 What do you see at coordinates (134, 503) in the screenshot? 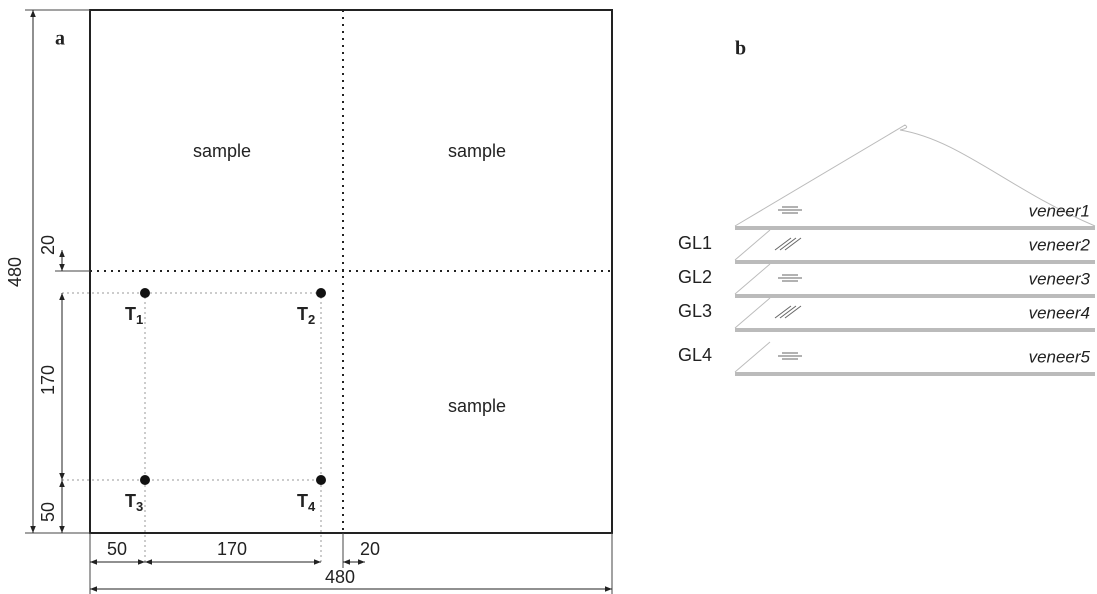
I see `point-label: T3` at bounding box center [134, 503].